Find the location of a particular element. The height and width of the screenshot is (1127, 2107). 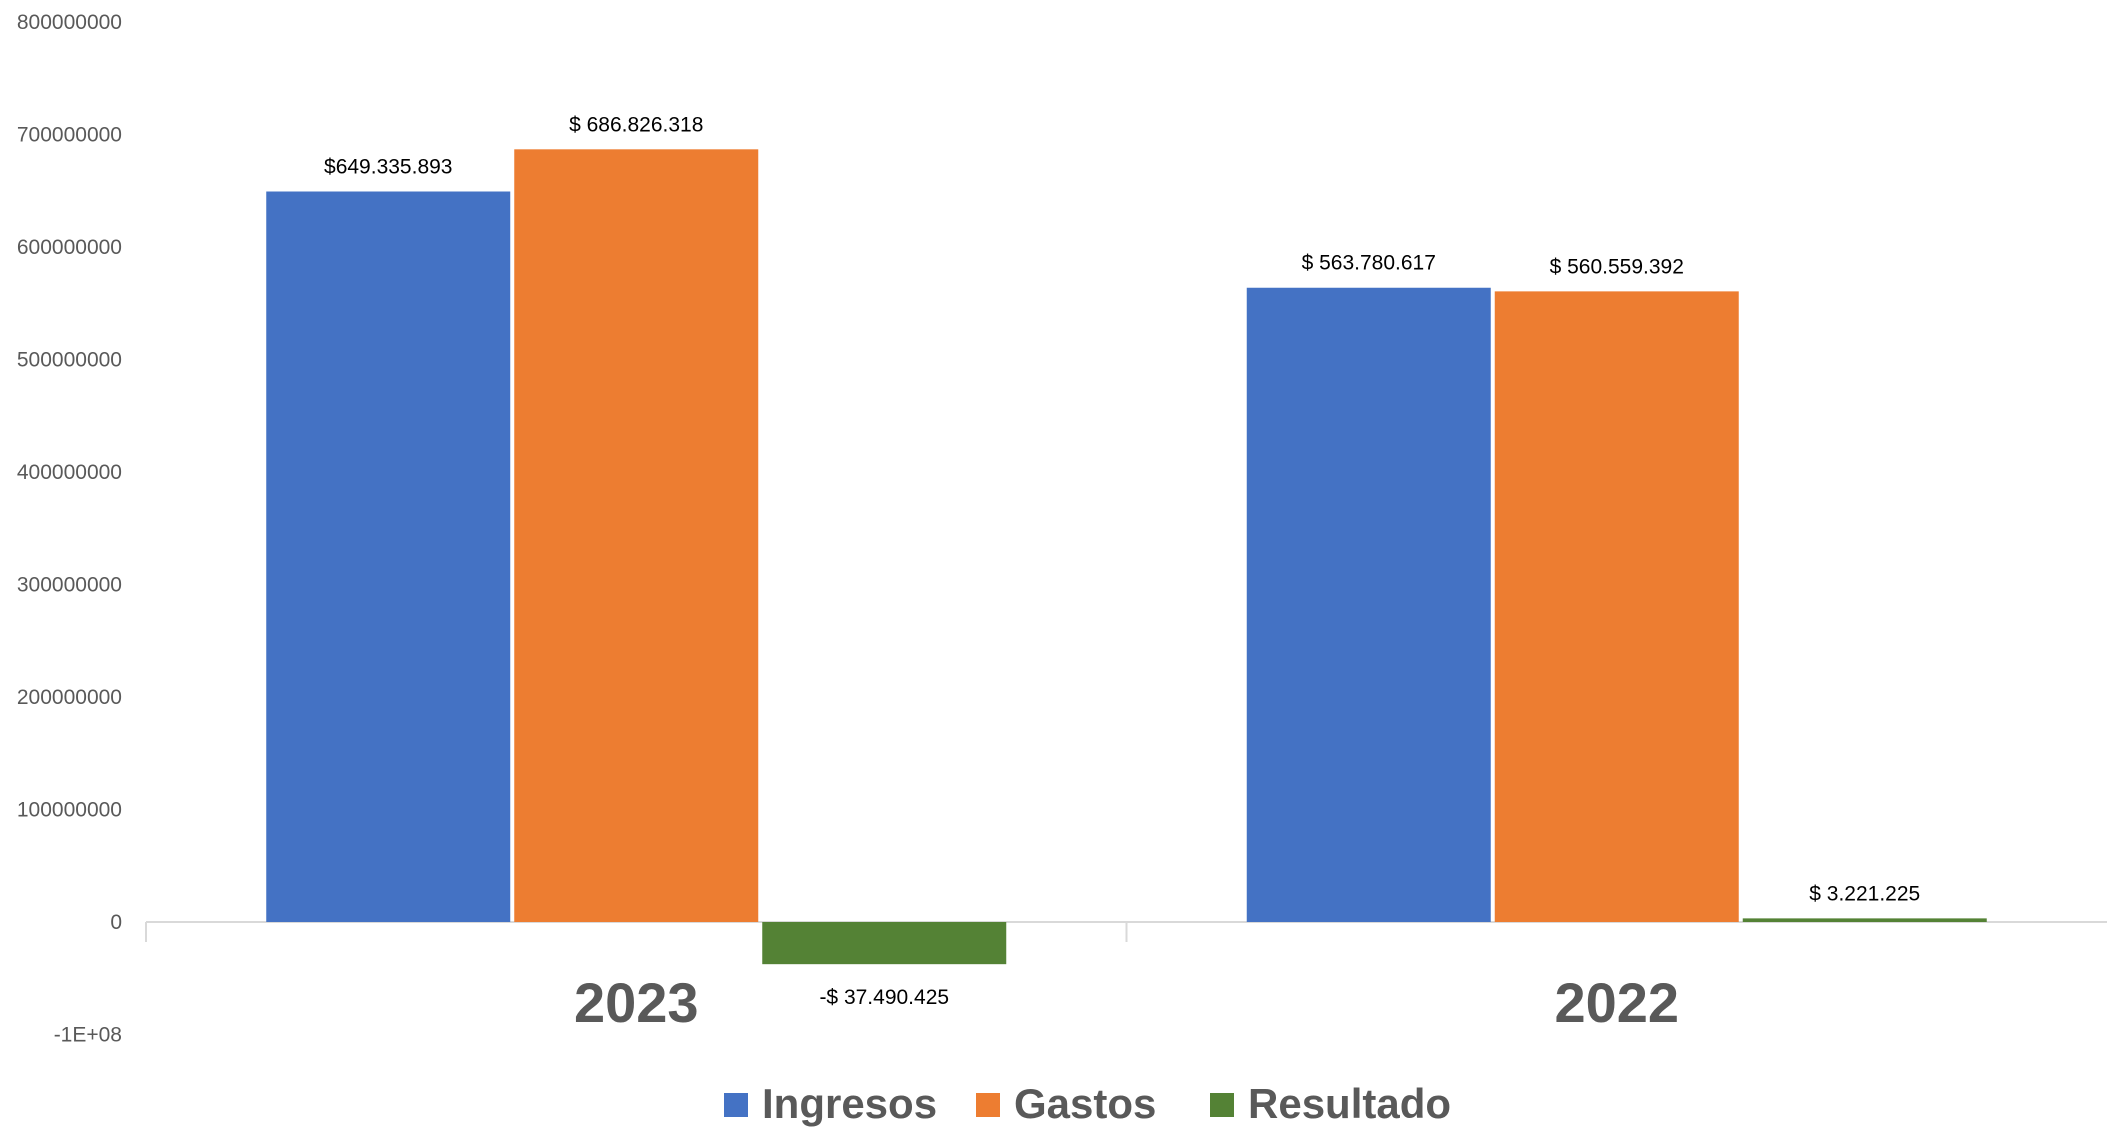

y-tick-label: 300000000 is located at coordinates (69, 585).